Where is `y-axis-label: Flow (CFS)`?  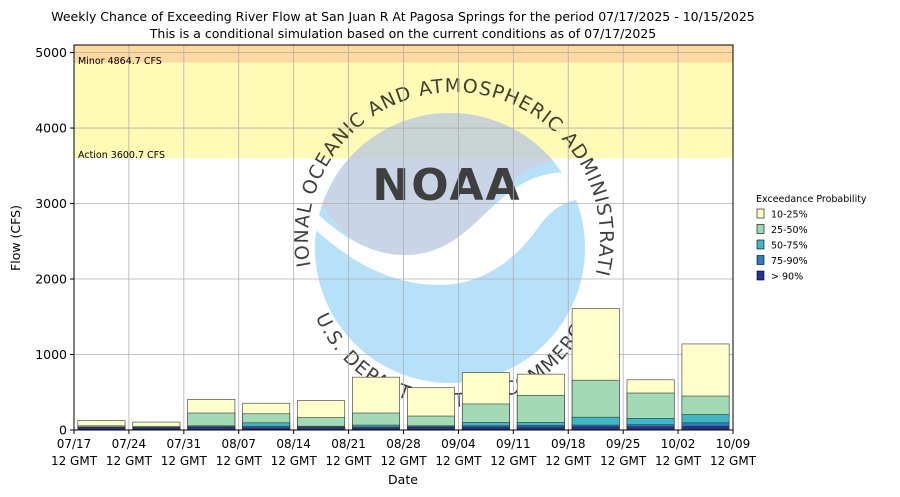 y-axis-label: Flow (CFS) is located at coordinates (15, 238).